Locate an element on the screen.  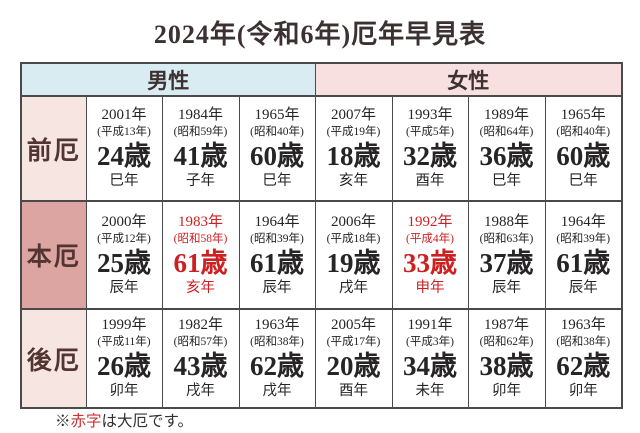
yakudoshi-cell: 1963年 (昭和38年) 62歳 卯年 is located at coordinates (583, 358).